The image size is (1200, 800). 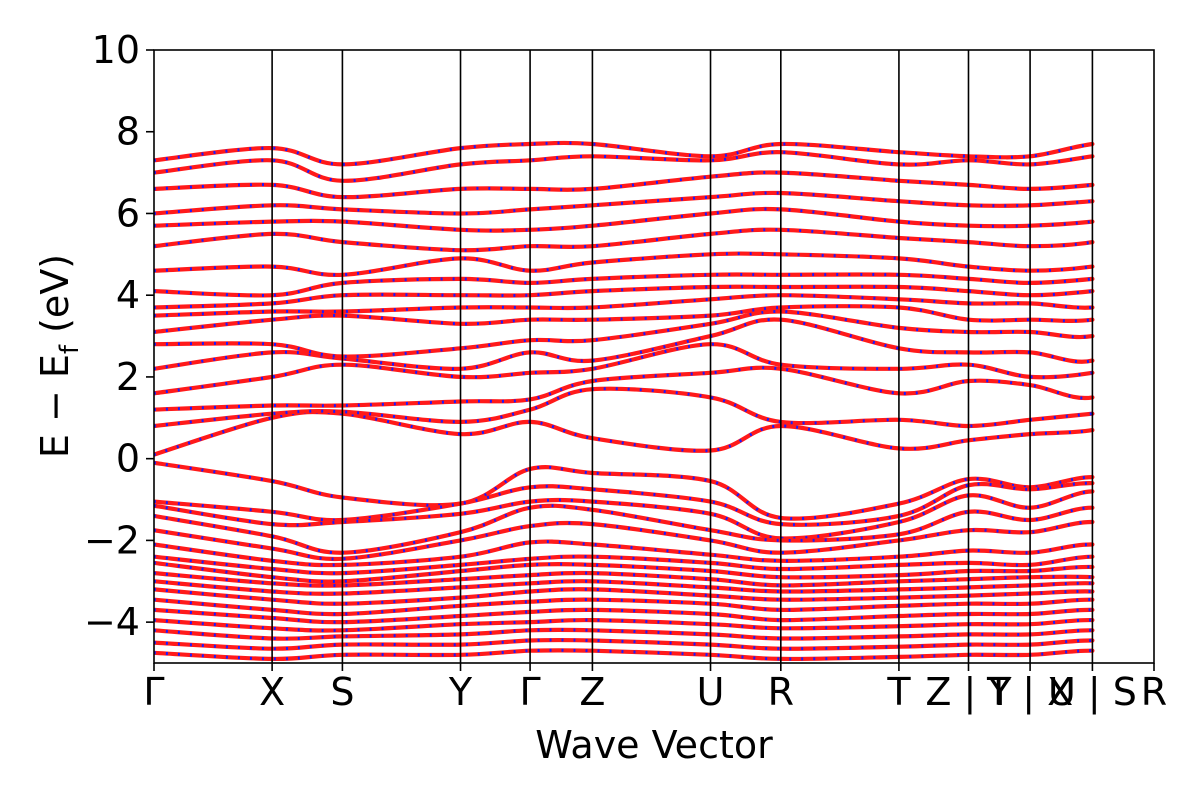 I want to click on x-tick-label: U, so click(x=711, y=692).